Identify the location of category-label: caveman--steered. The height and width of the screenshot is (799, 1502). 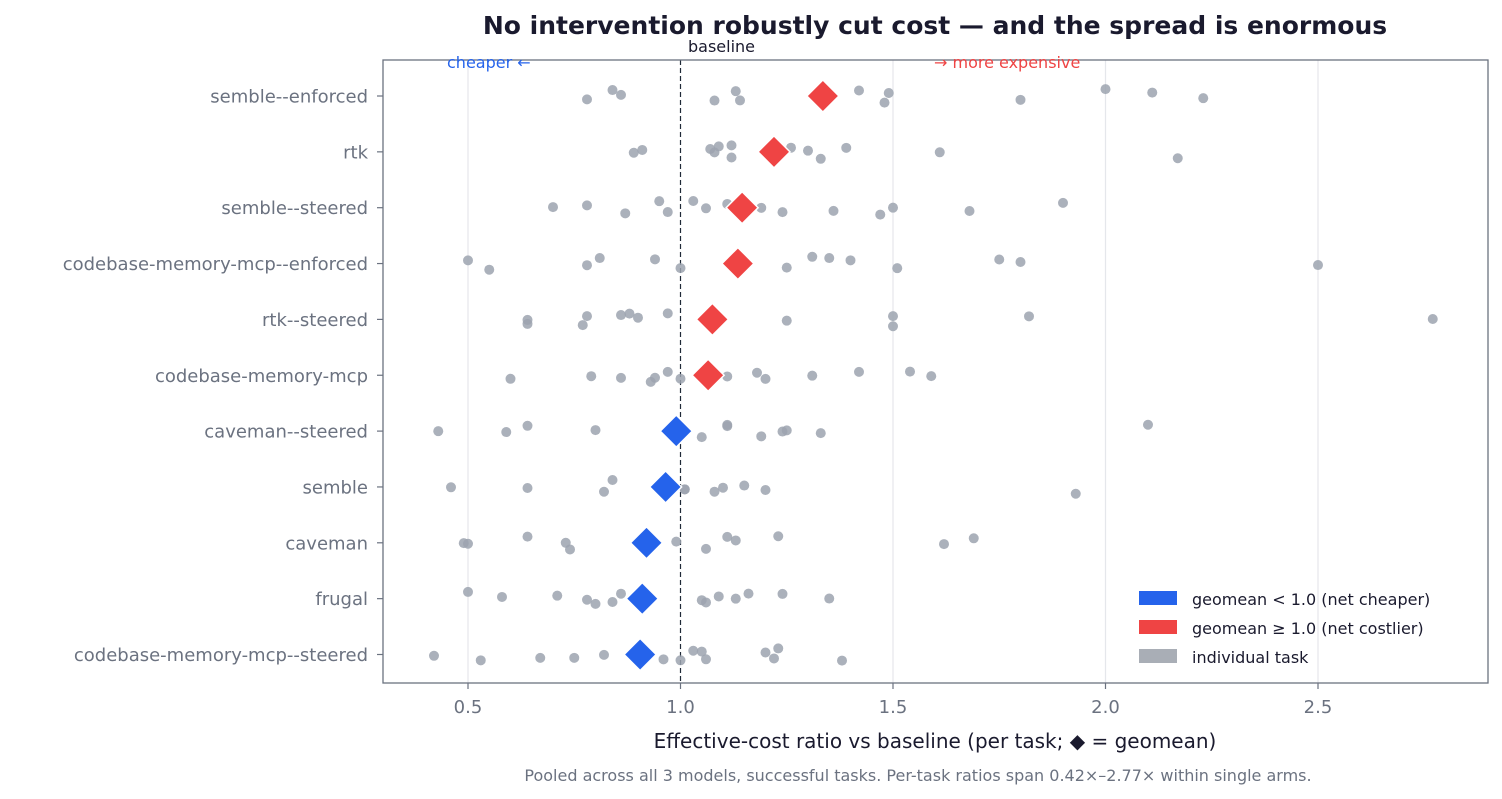
(286, 432).